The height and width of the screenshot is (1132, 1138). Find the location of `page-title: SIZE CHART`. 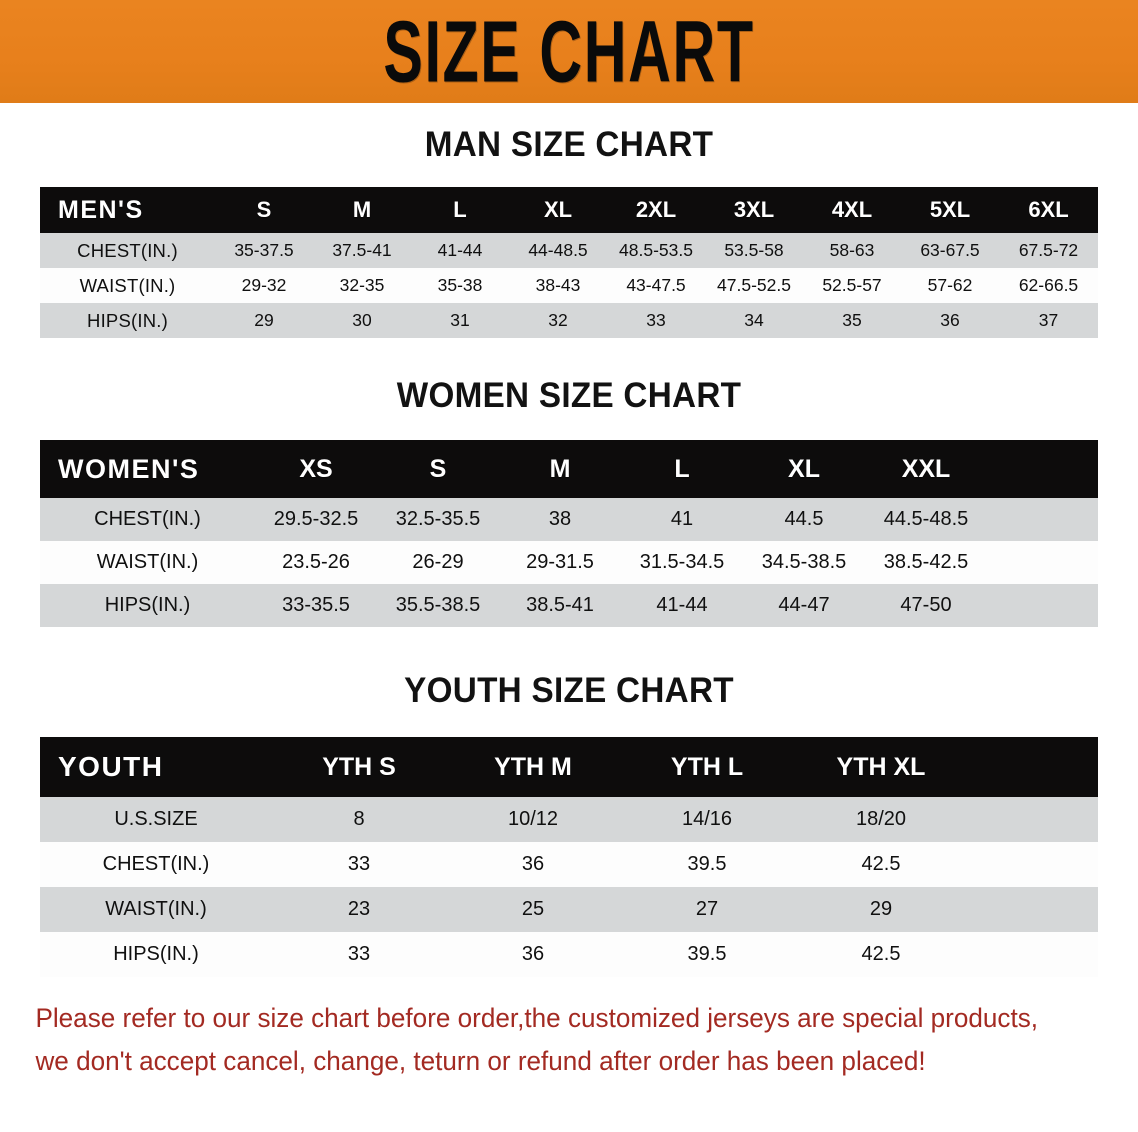

page-title: SIZE CHART is located at coordinates (569, 50).